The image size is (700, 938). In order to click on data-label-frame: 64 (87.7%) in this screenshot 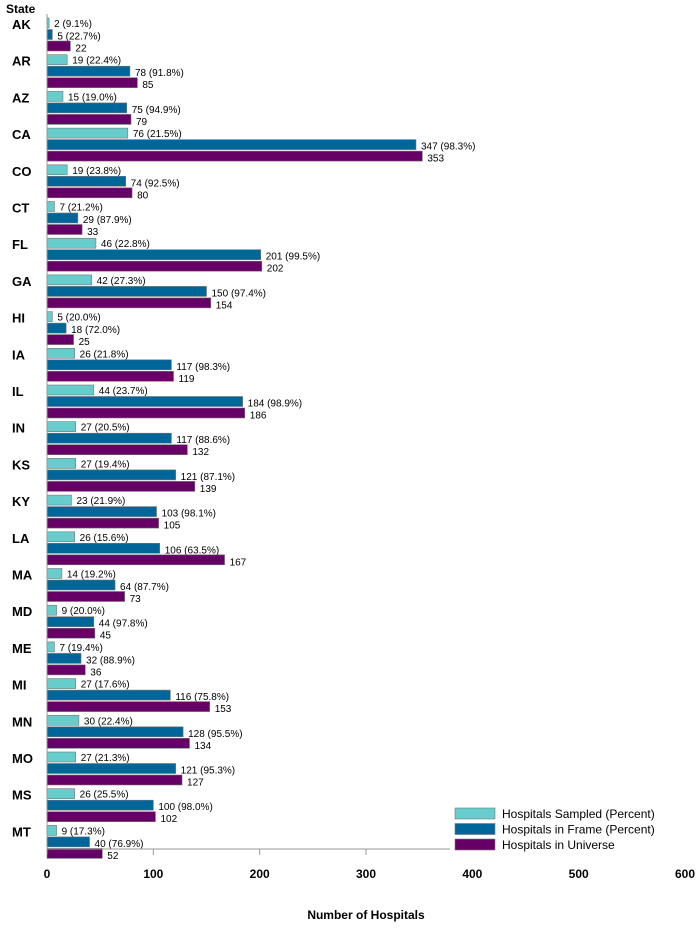, I will do `click(144, 587)`.